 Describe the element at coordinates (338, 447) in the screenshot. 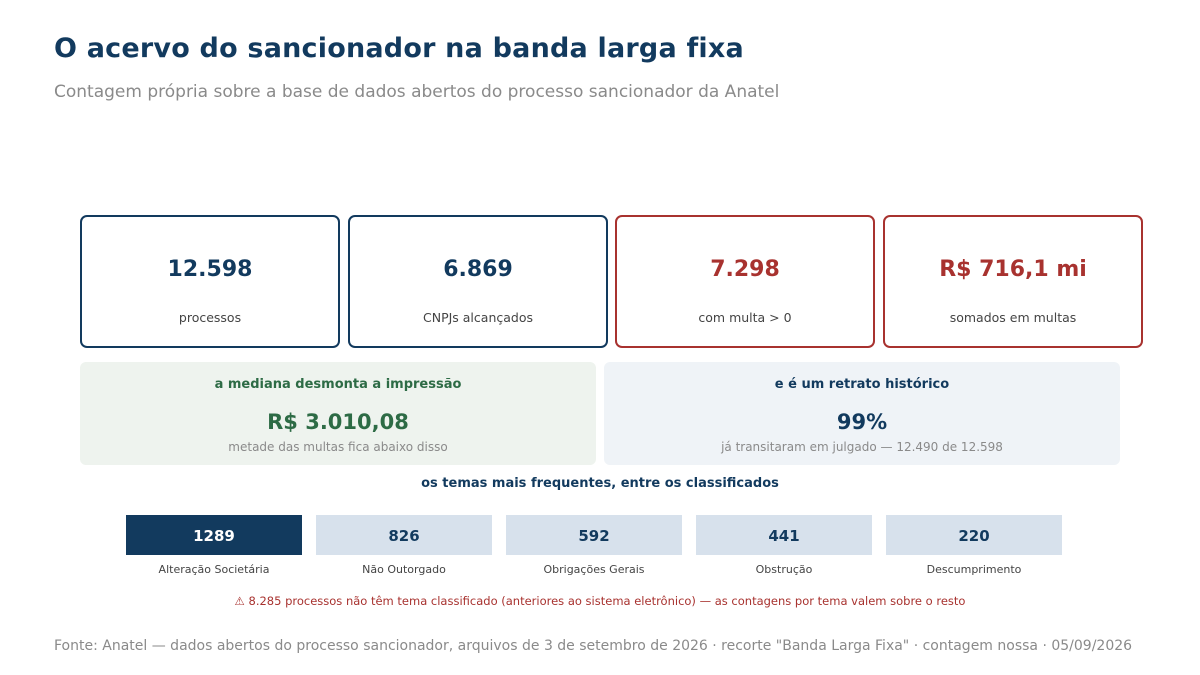

I see `median-note: metade das multas fica abaixo disso` at that location.